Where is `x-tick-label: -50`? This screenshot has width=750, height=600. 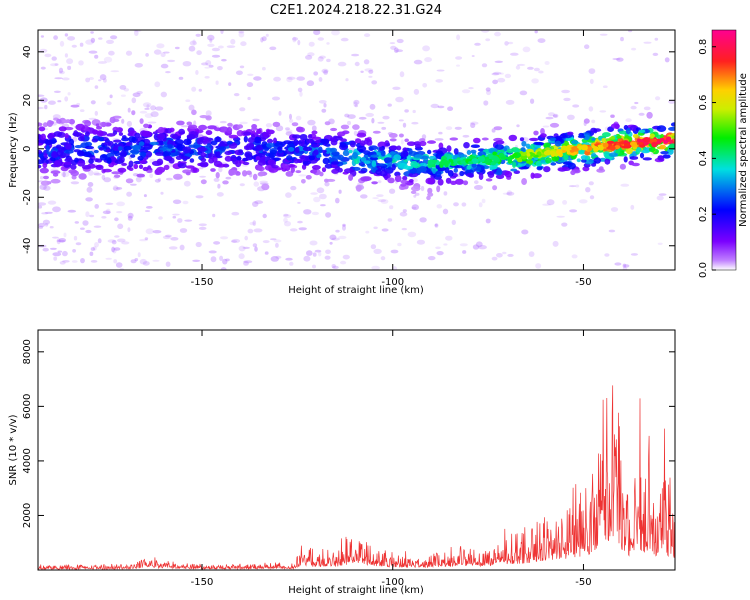
x-tick-label: -50 is located at coordinates (583, 282).